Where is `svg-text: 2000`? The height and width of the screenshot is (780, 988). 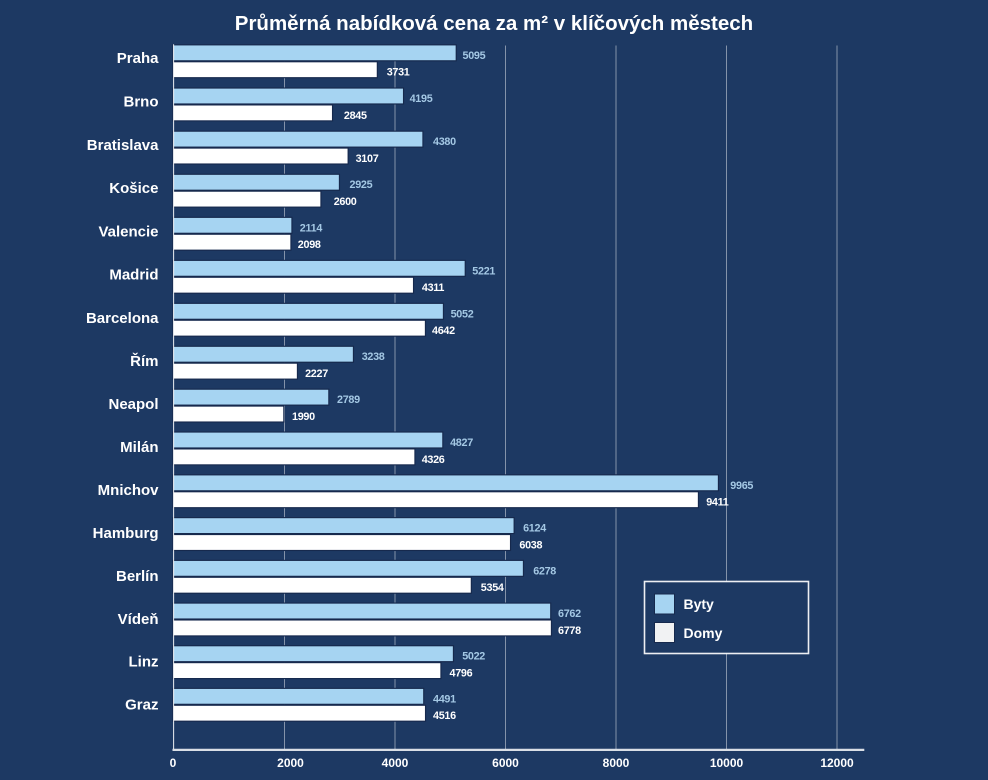 svg-text: 2000 is located at coordinates (290, 763).